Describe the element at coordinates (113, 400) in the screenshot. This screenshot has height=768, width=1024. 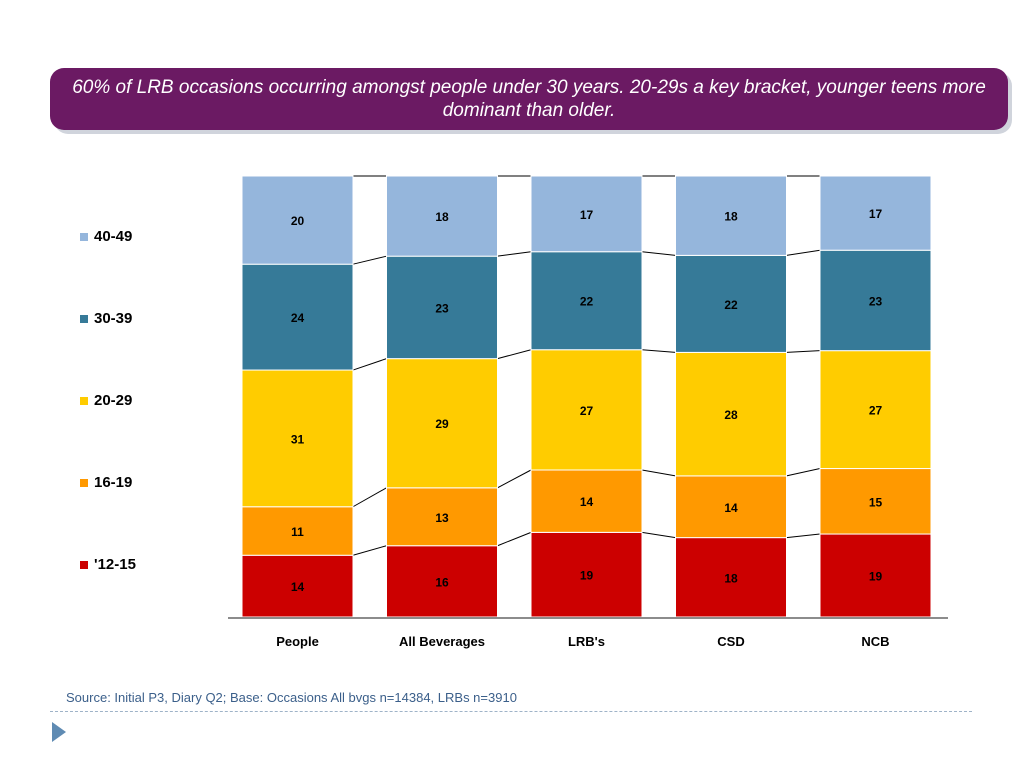
I see `legend-label: 20-29` at that location.